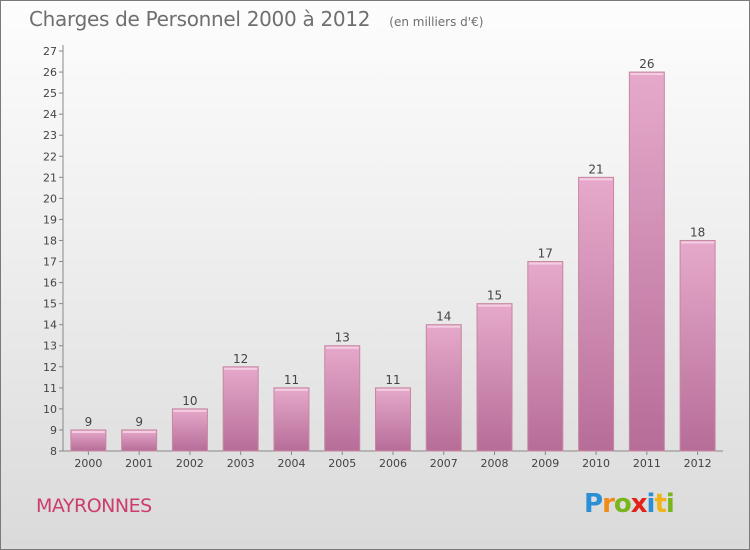 Image resolution: width=750 pixels, height=550 pixels. Describe the element at coordinates (50, 93) in the screenshot. I see `y-tick-label: 25` at that location.